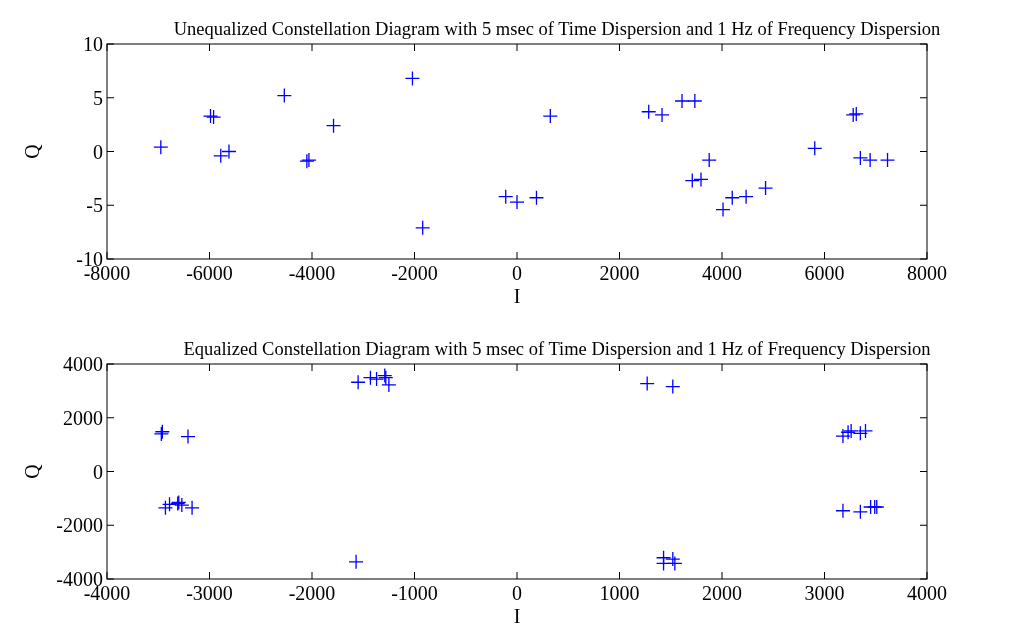 The width and height of the screenshot is (1024, 637). What do you see at coordinates (414, 593) in the screenshot?
I see `x-tick-label: -1000` at bounding box center [414, 593].